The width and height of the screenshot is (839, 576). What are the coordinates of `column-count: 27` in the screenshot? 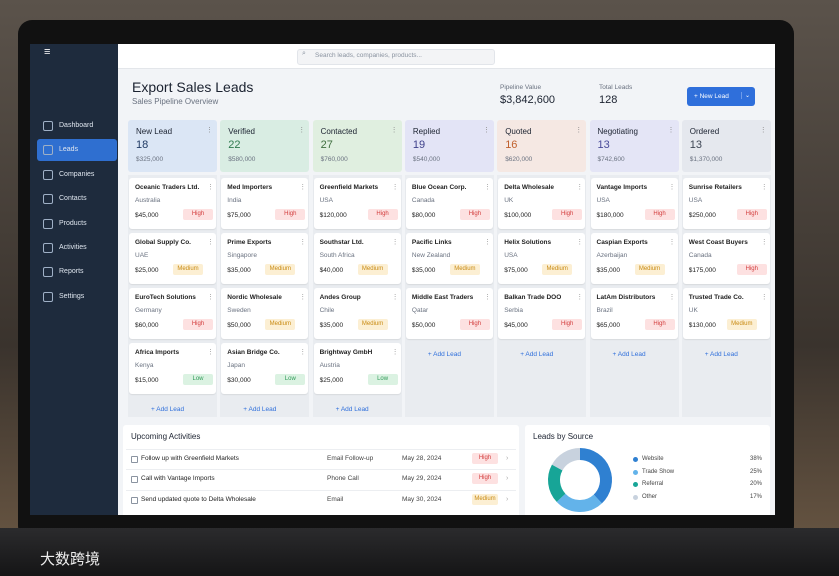 It's located at (326, 145).